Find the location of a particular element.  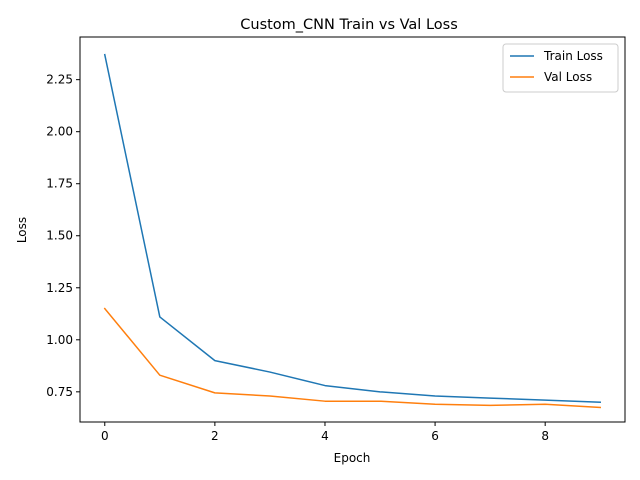

legend-label-train: Train Loss is located at coordinates (573, 56).